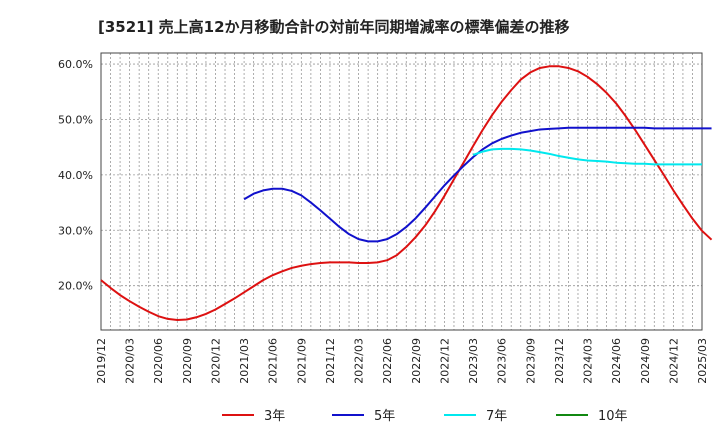 The height and width of the screenshot is (440, 720). What do you see at coordinates (588, 361) in the screenshot?
I see `x-tick-label: 2024/03` at bounding box center [588, 361].